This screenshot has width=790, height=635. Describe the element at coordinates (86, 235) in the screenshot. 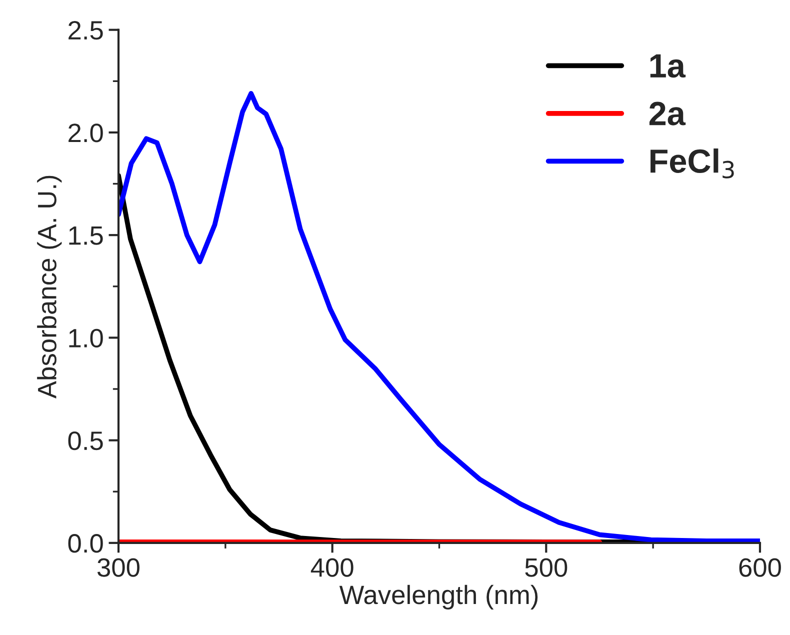

I see `y-tick-label: 1.5` at that location.